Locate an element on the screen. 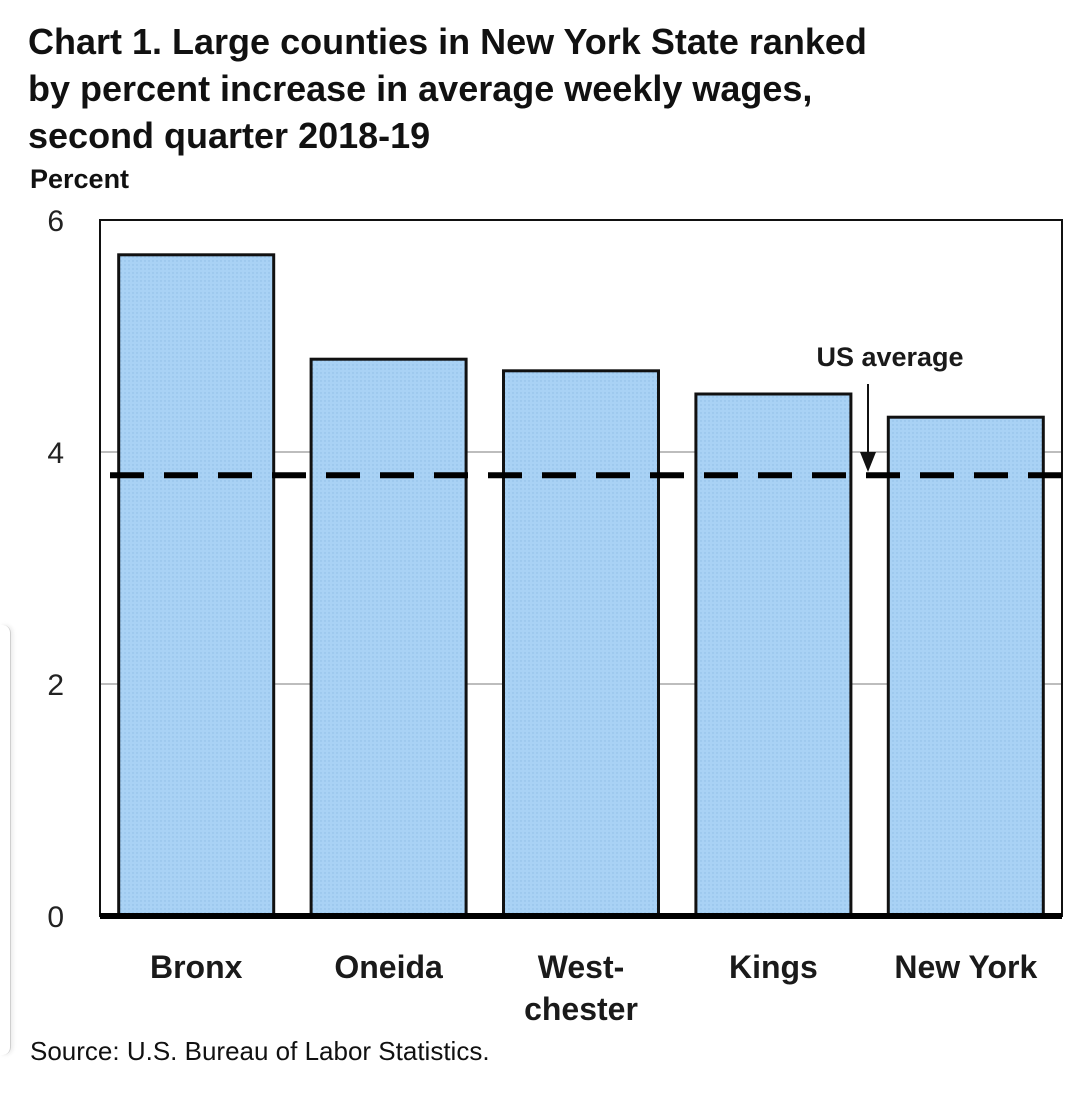 The height and width of the screenshot is (1096, 1074). x-tick-label: Oneida is located at coordinates (388, 967).